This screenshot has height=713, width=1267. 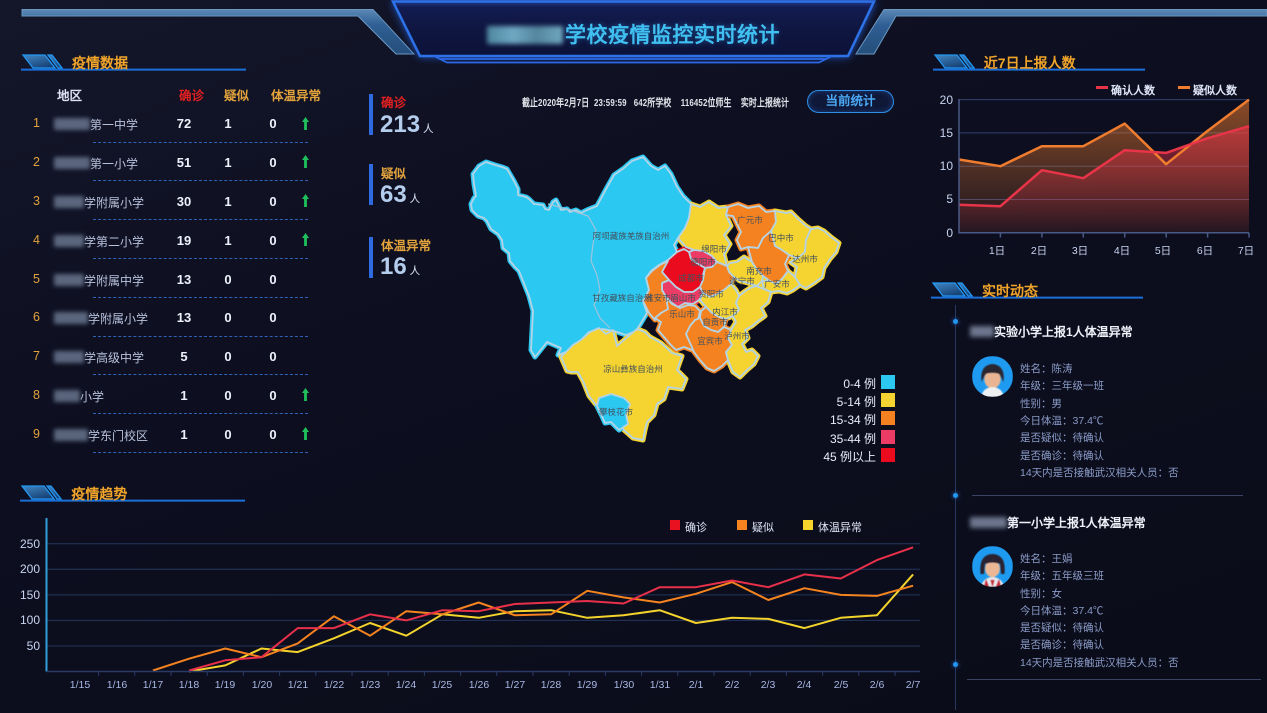 What do you see at coordinates (703, 262) in the screenshot?
I see `svg-text: 德阳市` at bounding box center [703, 262].